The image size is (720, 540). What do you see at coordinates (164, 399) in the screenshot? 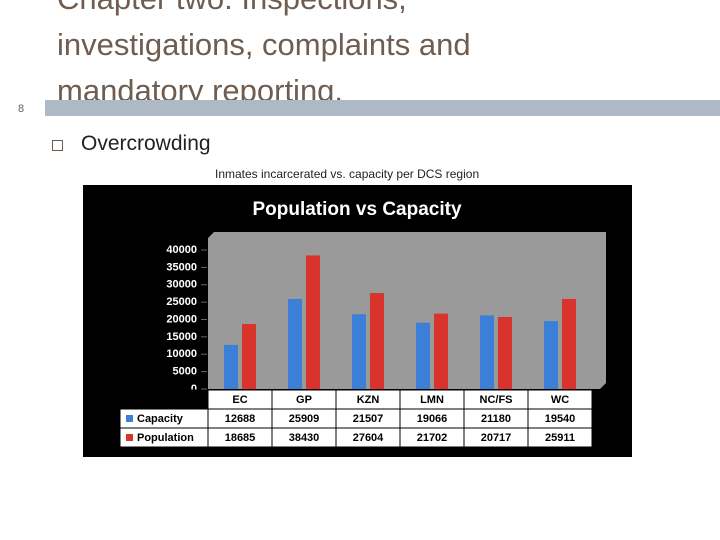
I see `table-header-blank` at bounding box center [164, 399].